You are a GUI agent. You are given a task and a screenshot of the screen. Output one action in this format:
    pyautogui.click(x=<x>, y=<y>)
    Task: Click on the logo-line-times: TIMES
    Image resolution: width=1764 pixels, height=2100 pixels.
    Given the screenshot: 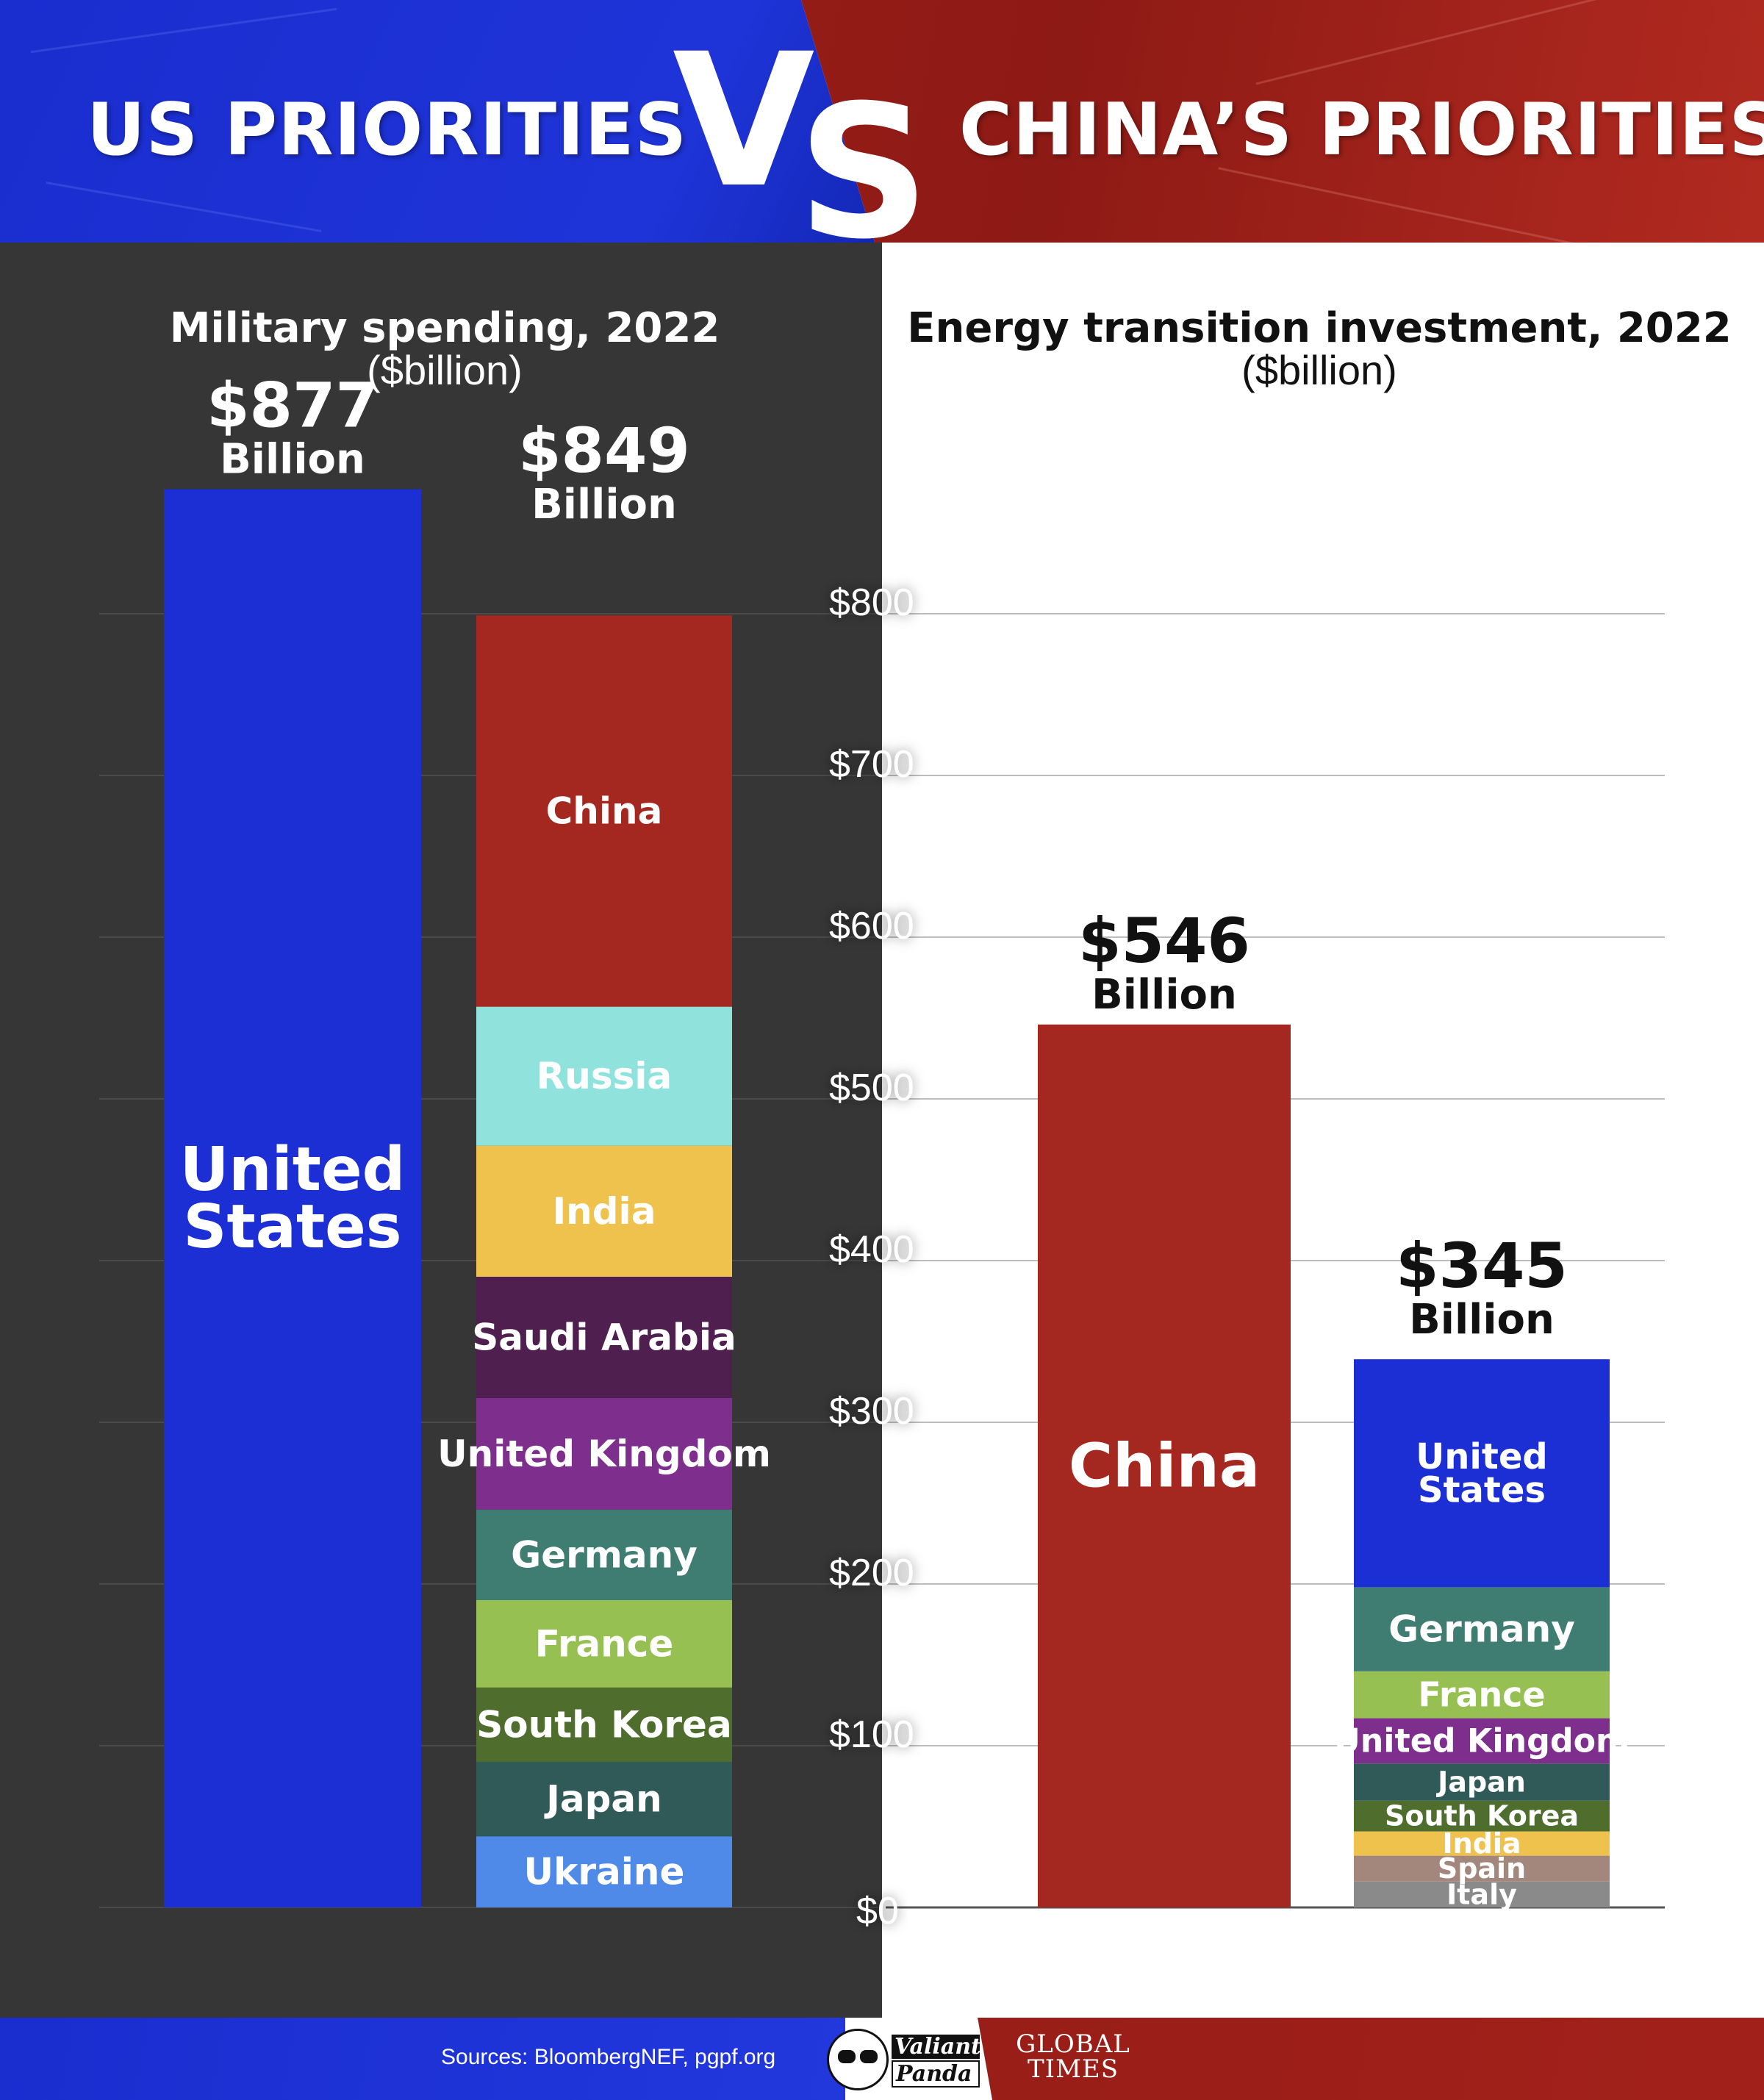 What is the action you would take?
    pyautogui.click(x=1073, y=2069)
    